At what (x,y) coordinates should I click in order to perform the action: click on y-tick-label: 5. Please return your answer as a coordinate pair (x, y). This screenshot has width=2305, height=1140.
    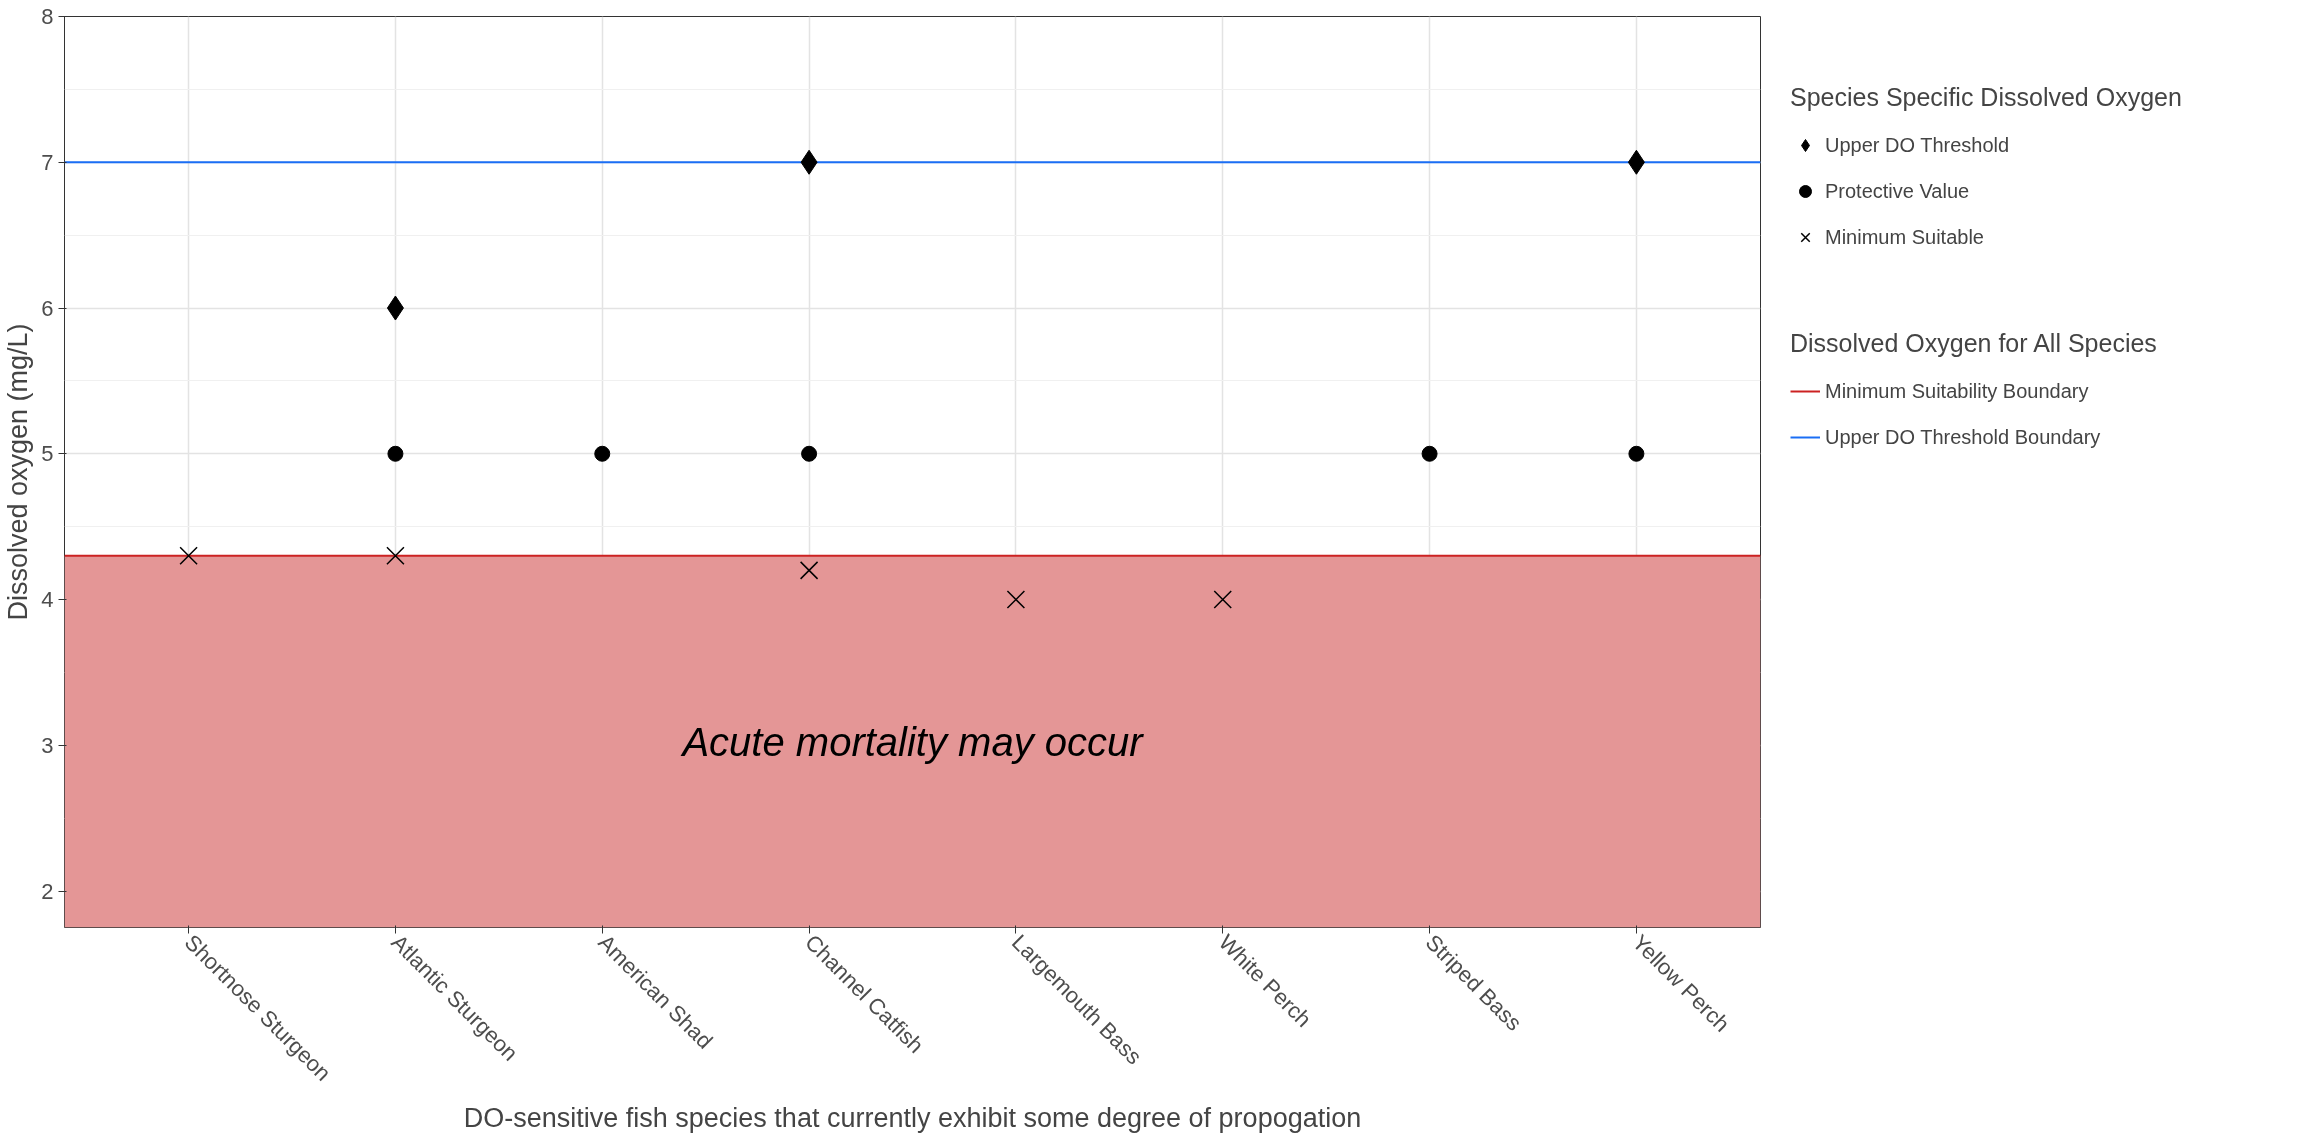
    Looking at the image, I should click on (47, 454).